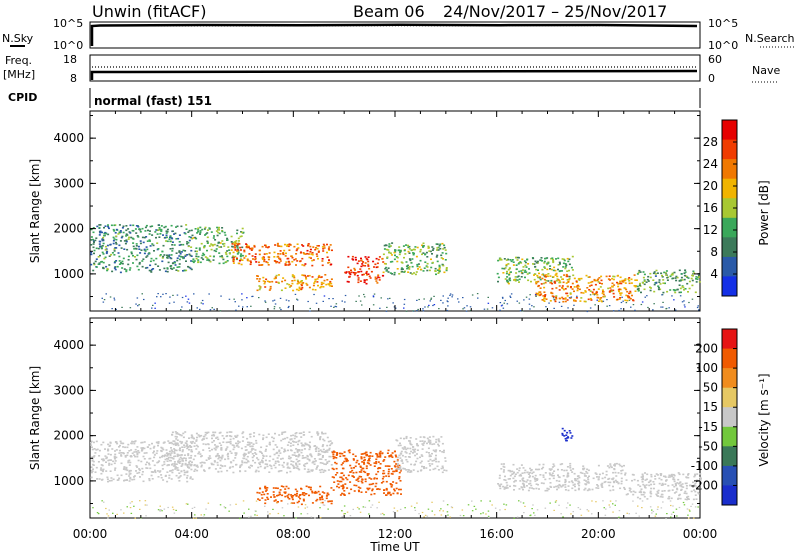  What do you see at coordinates (764, 212) in the screenshot?
I see `power-colorbar-label: Power [dB]` at bounding box center [764, 212].